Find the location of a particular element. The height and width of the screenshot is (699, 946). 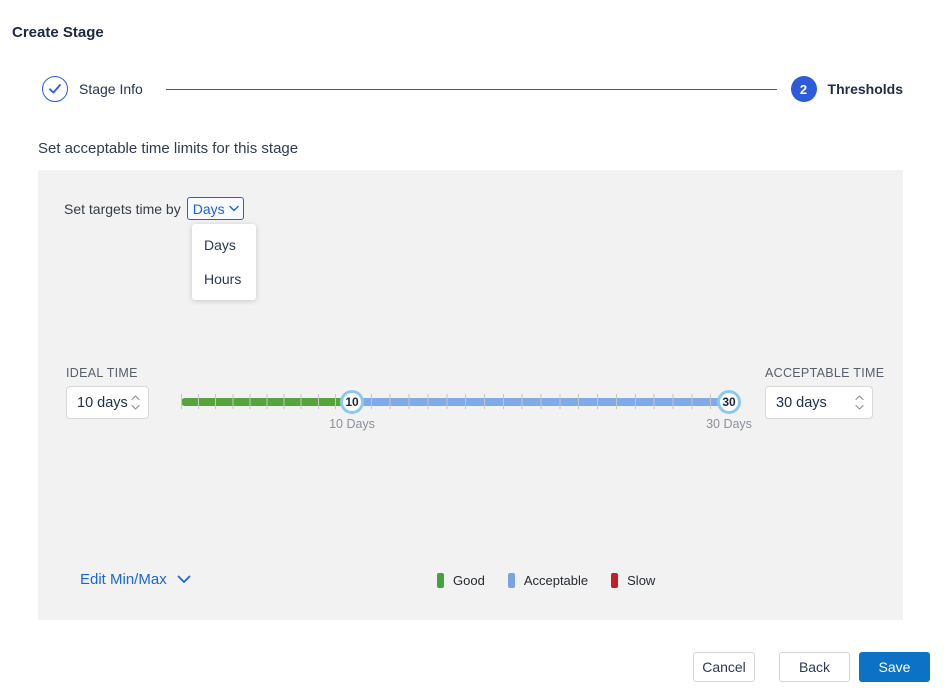

ideal-time-value: 10 days is located at coordinates (102, 402).